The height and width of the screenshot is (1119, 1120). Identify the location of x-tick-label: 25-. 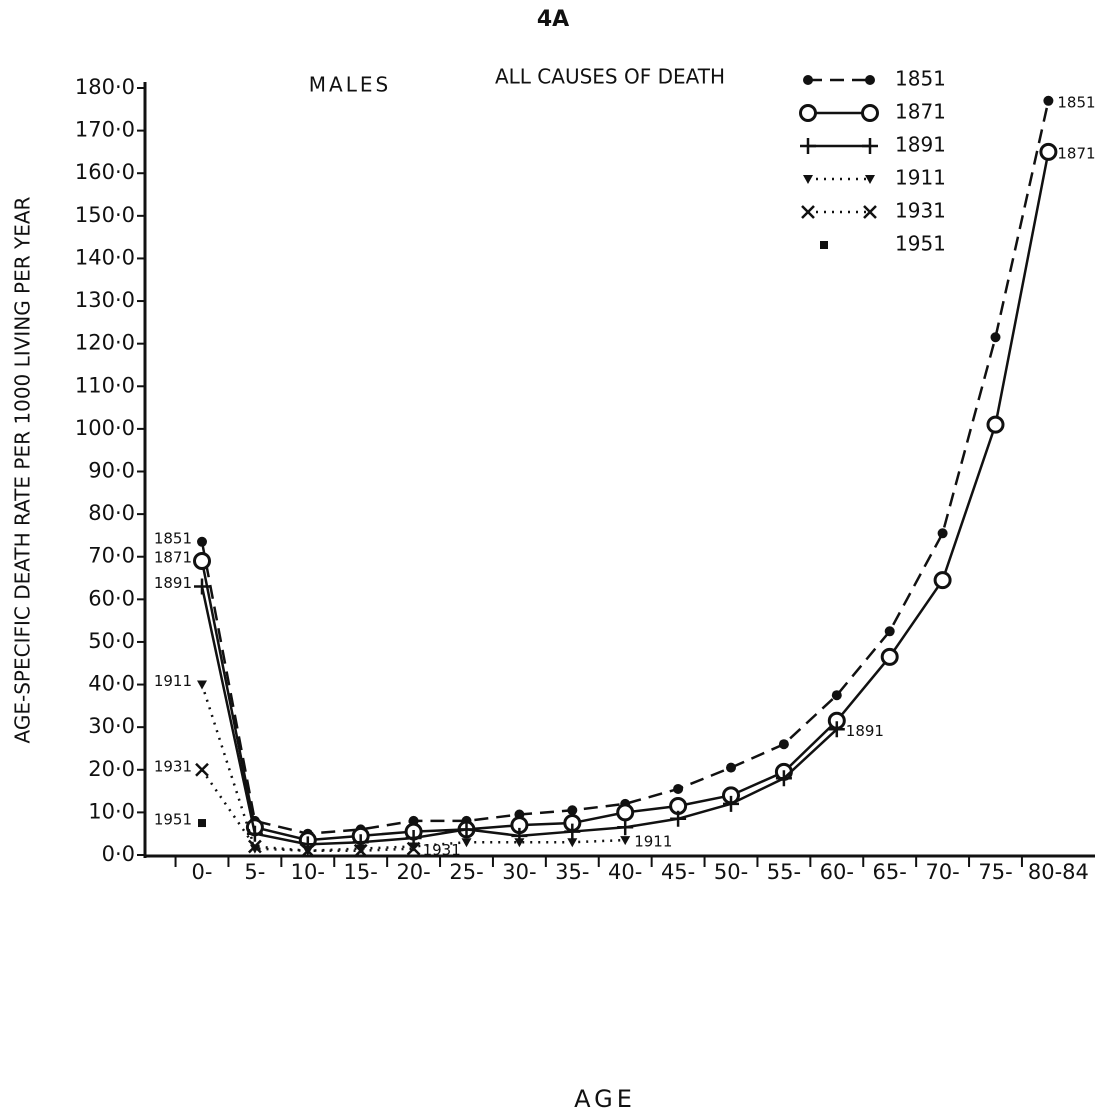
(466, 872).